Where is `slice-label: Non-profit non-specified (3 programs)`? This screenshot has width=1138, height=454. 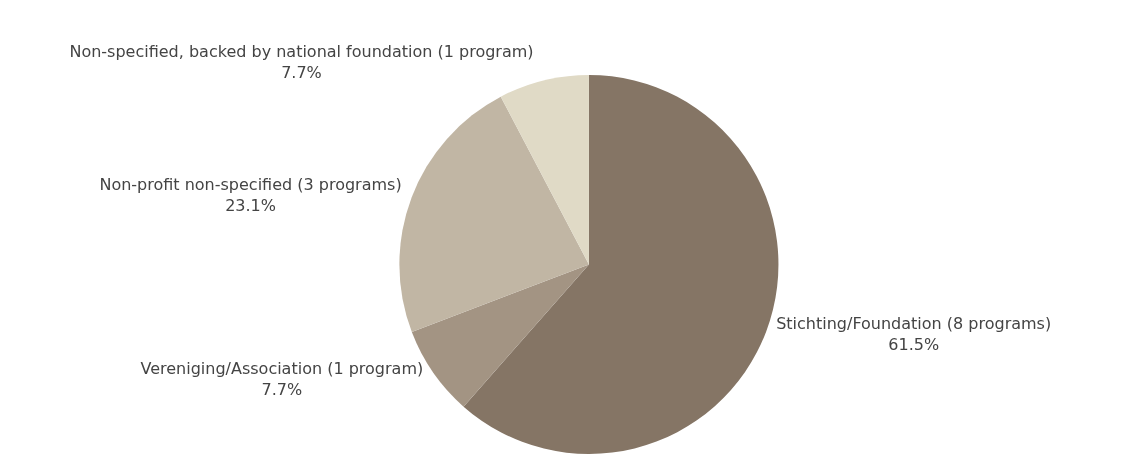
slice-label: Non-profit non-specified (3 programs) is located at coordinates (250, 185).